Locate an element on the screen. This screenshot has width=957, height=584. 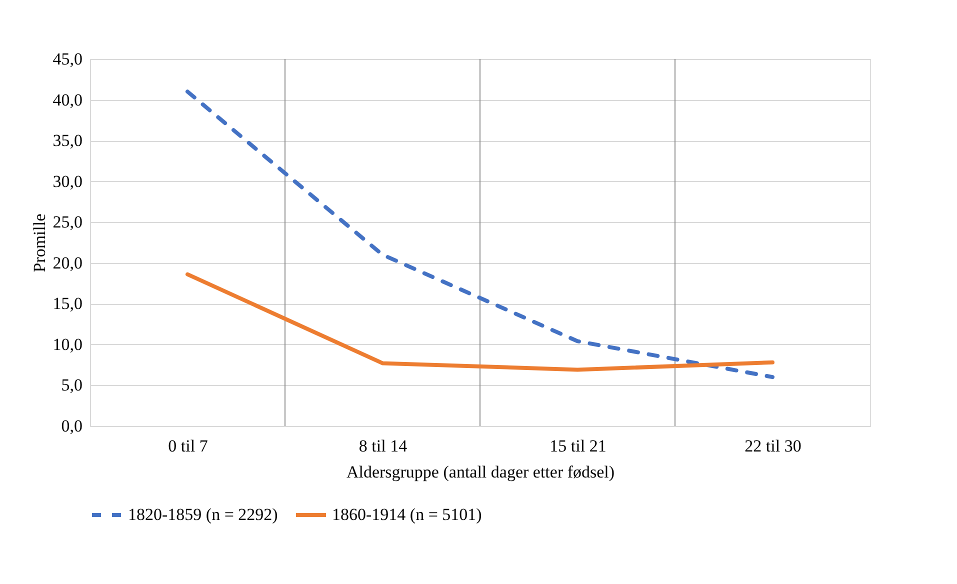
y-tick-label: 25,0 is located at coordinates (67, 222).